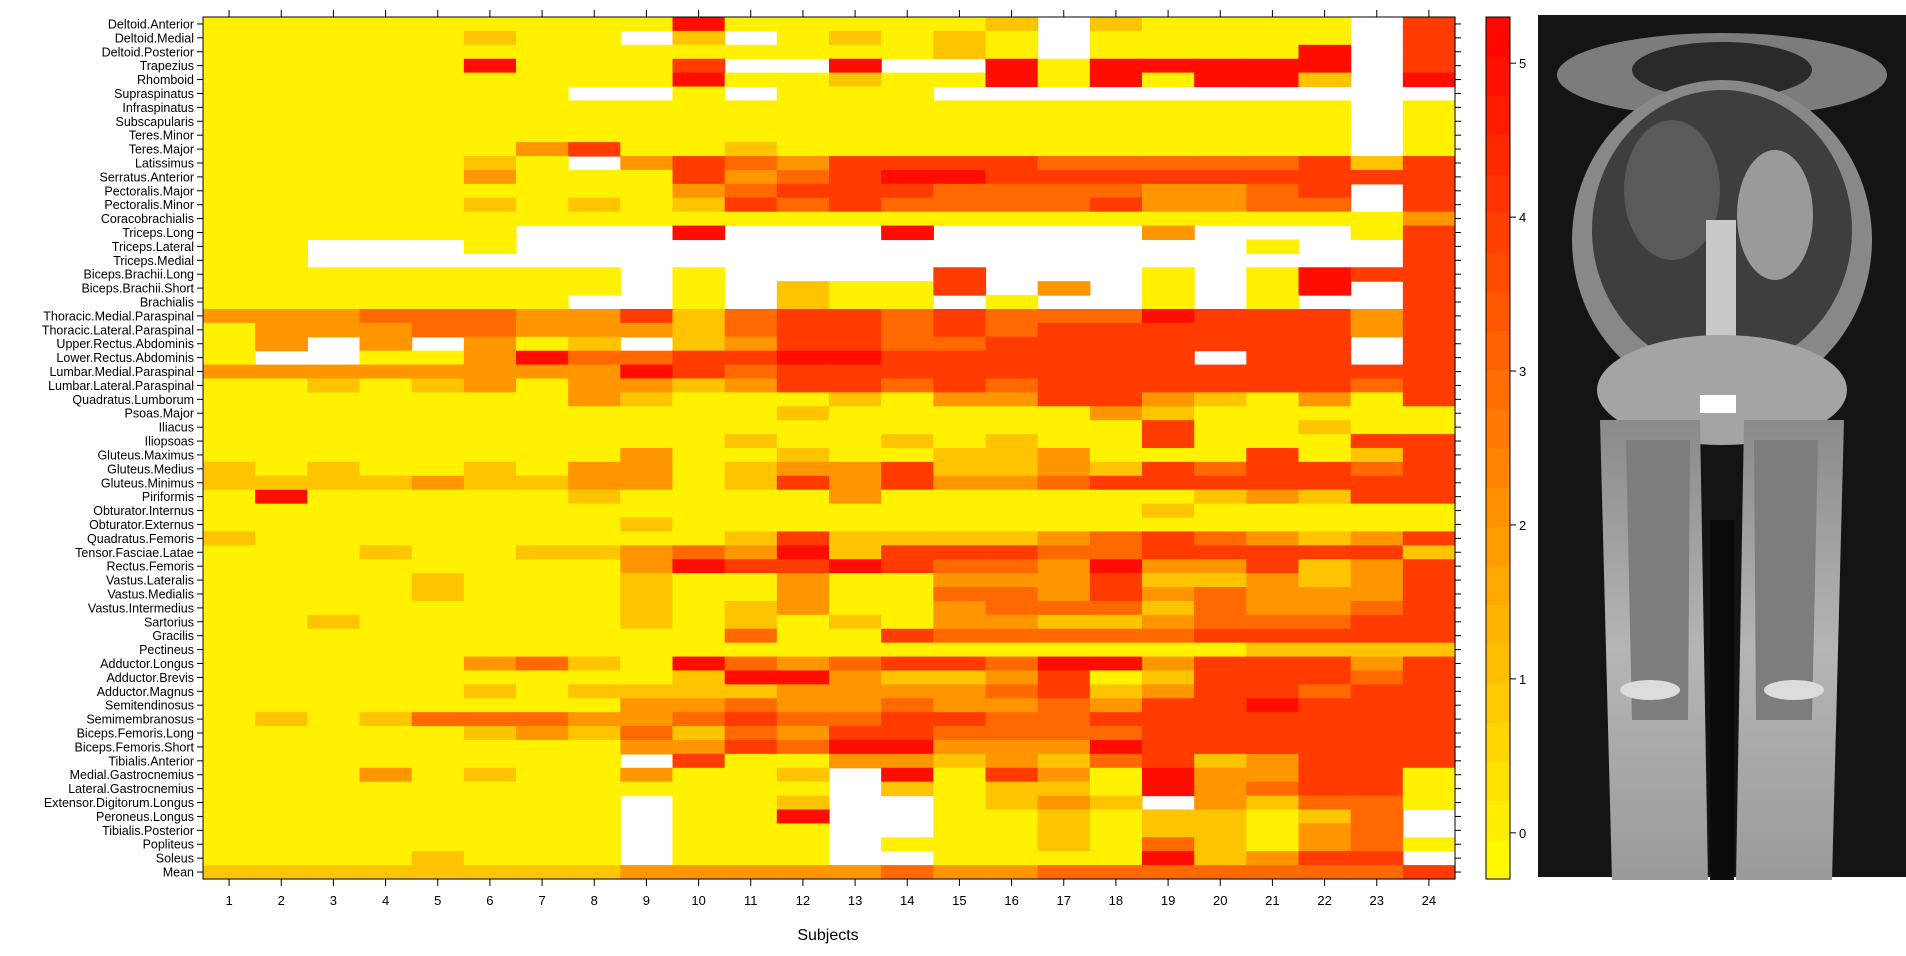 The width and height of the screenshot is (1906, 956). I want to click on y-tick-label: Serratus.Anterior, so click(147, 177).